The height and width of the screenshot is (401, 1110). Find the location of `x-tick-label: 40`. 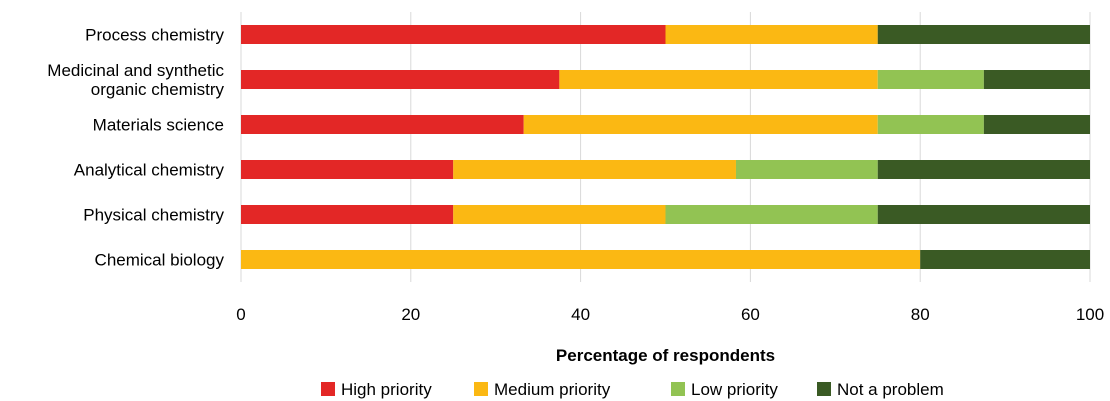

x-tick-label: 40 is located at coordinates (580, 314).